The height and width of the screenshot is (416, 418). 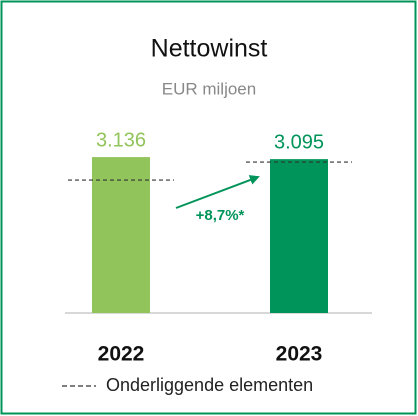 What do you see at coordinates (217, 192) in the screenshot?
I see `annotation-arrow` at bounding box center [217, 192].